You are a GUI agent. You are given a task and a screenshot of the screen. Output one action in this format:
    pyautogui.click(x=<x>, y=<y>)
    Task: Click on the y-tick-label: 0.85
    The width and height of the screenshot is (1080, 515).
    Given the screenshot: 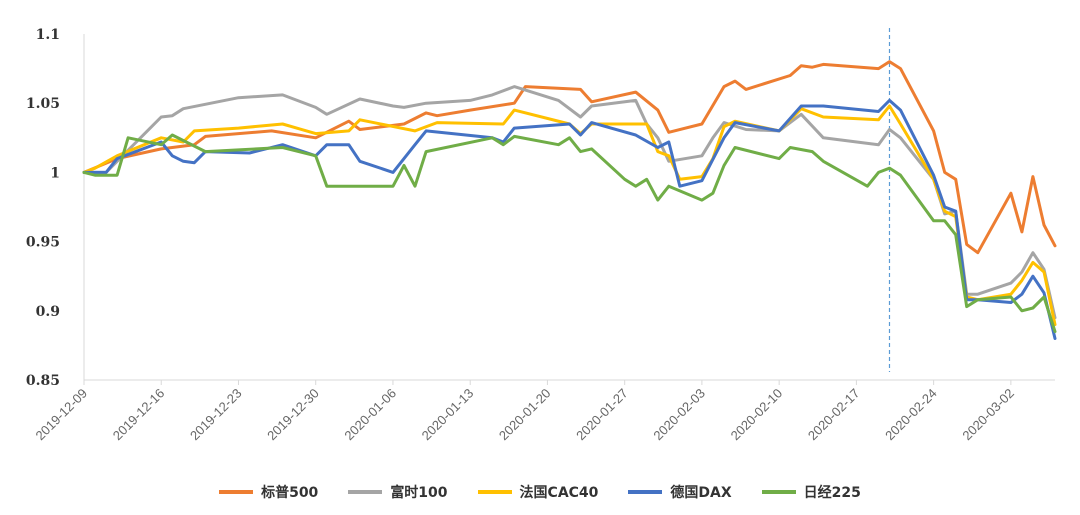 What is the action you would take?
    pyautogui.click(x=43, y=381)
    